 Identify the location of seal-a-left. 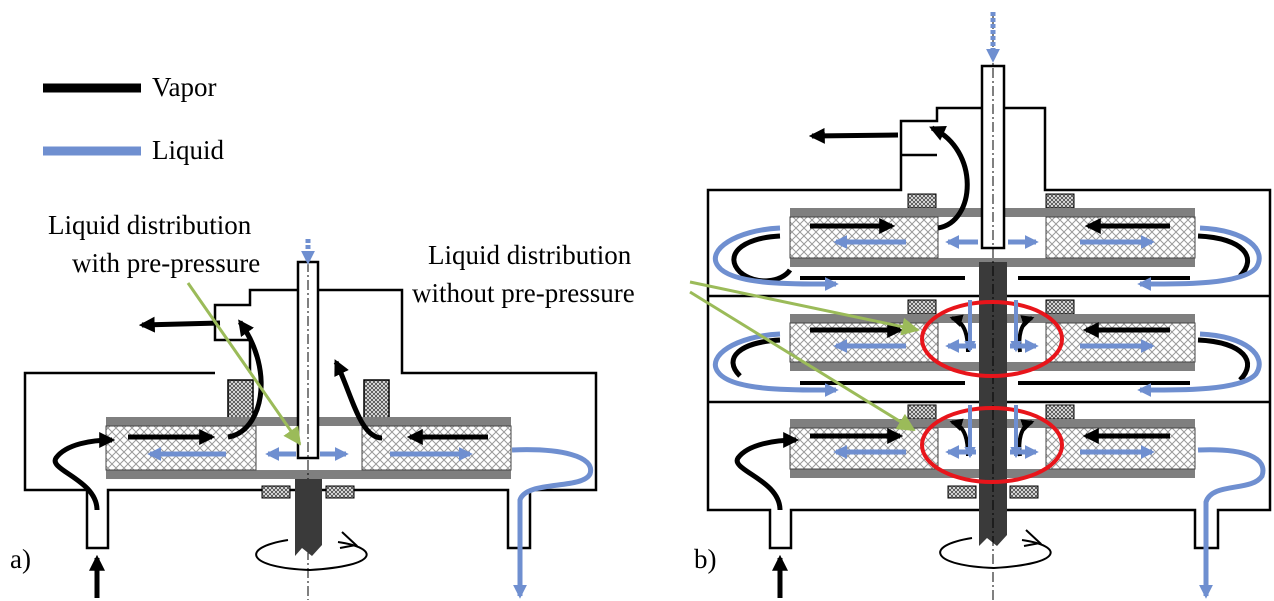
(240, 399).